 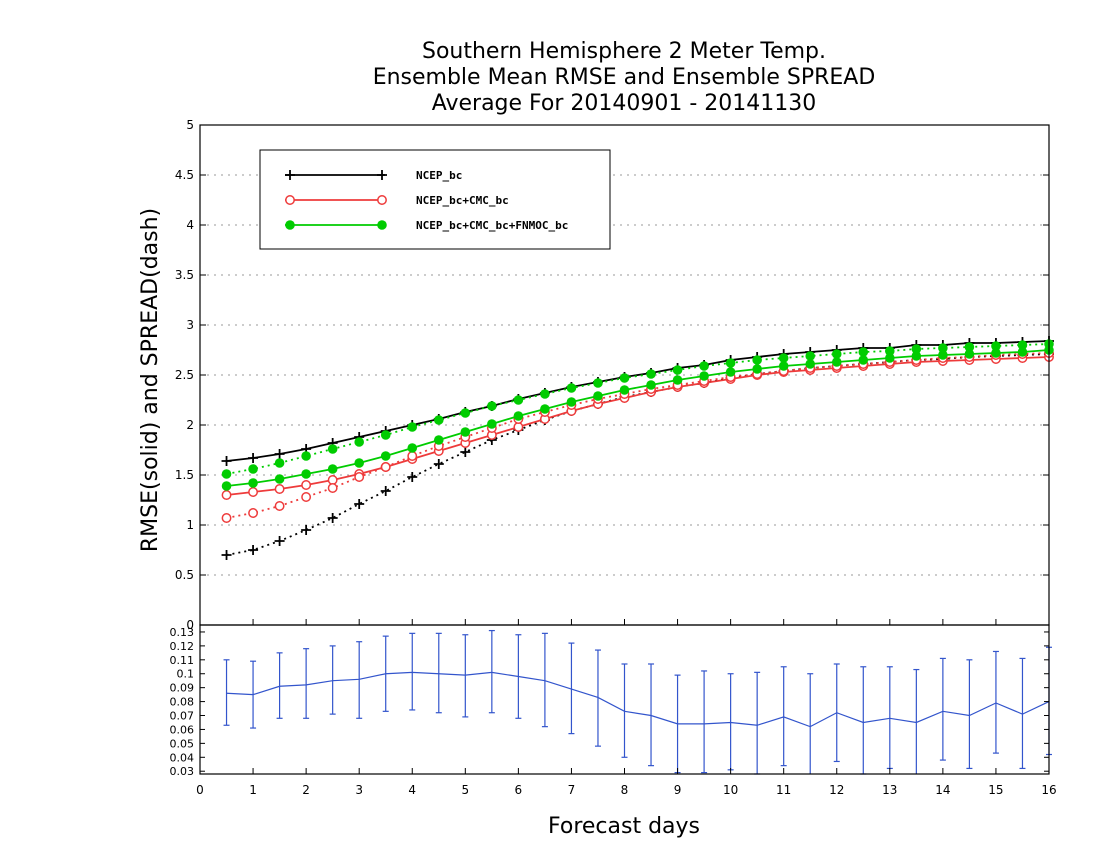 I want to click on x-tick-label: 8, so click(x=625, y=790).